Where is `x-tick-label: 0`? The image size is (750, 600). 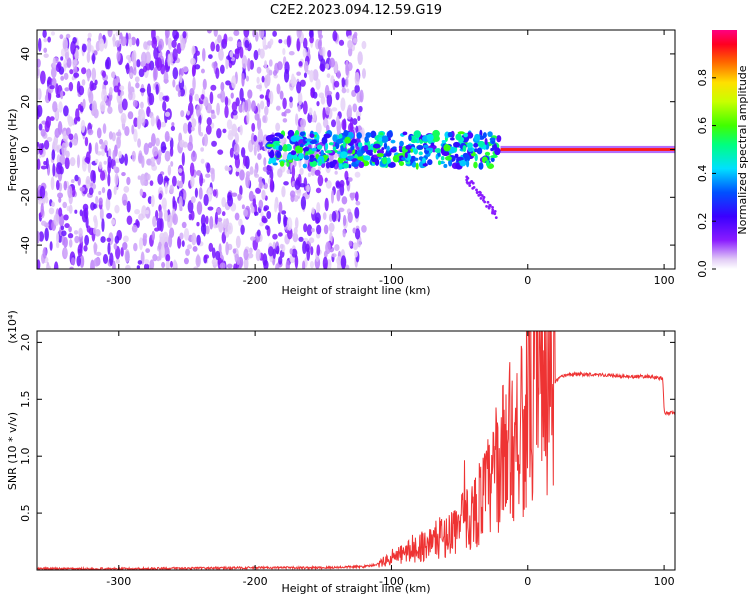
x-tick-label: 0 is located at coordinates (527, 280).